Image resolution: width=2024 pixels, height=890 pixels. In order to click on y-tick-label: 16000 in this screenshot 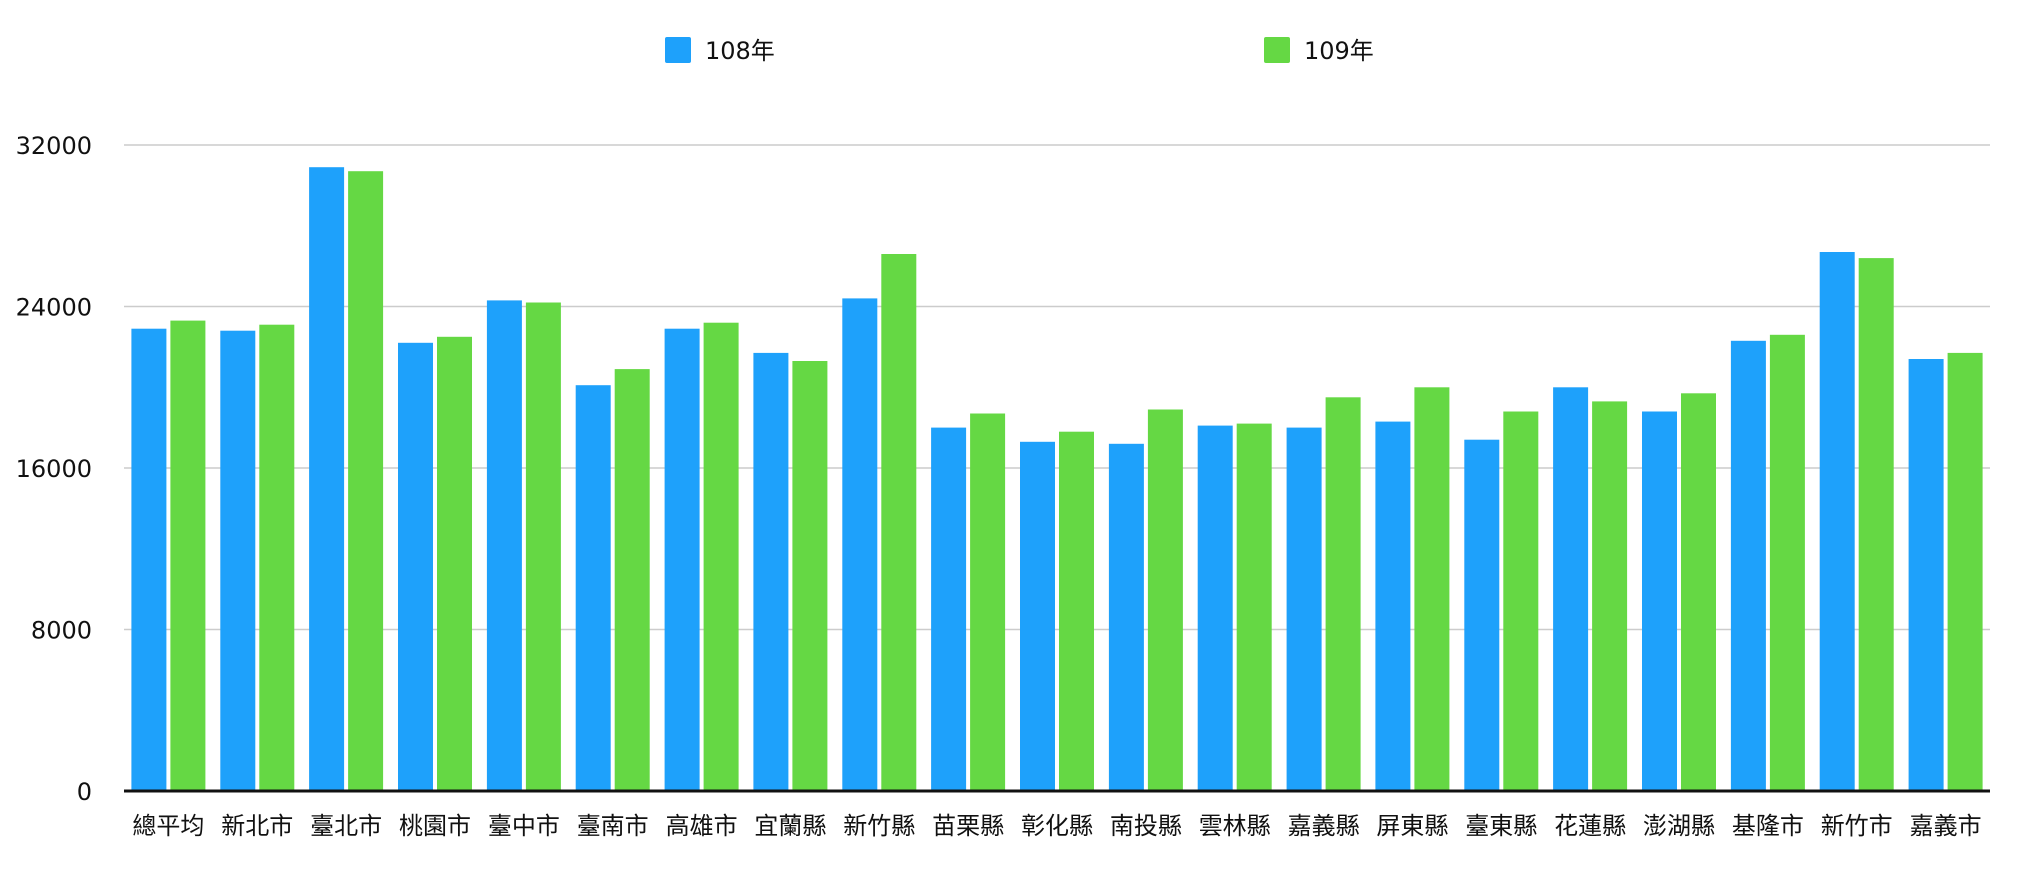, I will do `click(54, 469)`.